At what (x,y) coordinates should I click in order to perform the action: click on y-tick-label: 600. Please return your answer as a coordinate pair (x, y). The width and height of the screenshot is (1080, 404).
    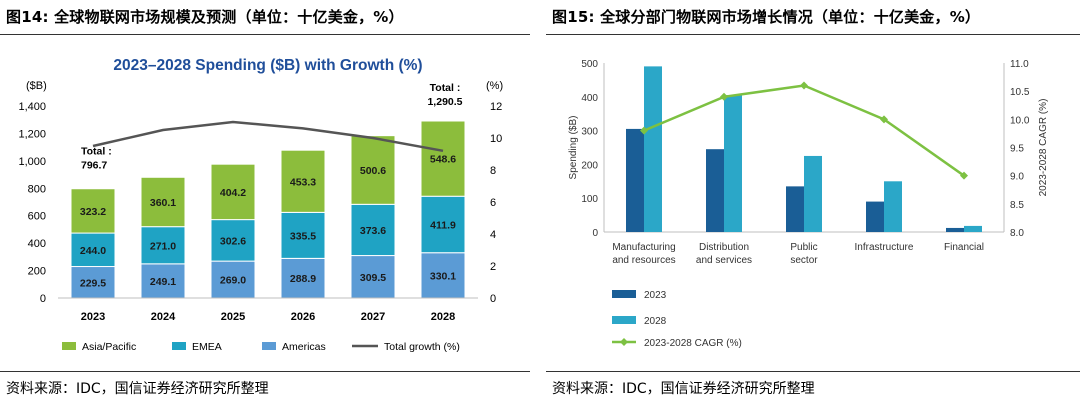
    Looking at the image, I should click on (37, 217).